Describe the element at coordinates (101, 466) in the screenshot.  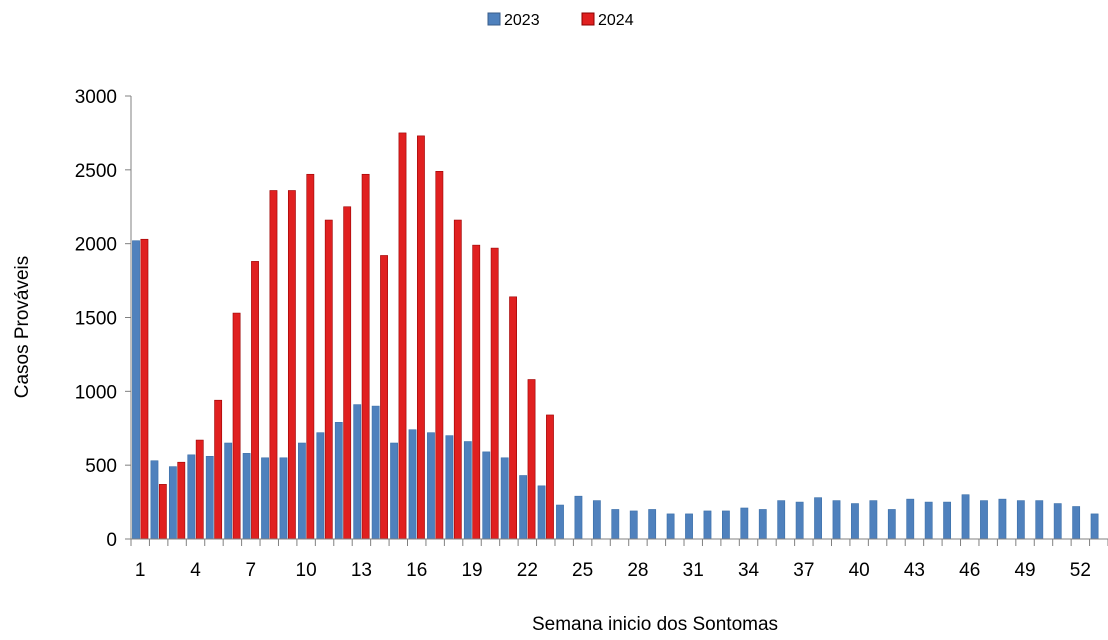
I see `y-tick-label: 500` at that location.